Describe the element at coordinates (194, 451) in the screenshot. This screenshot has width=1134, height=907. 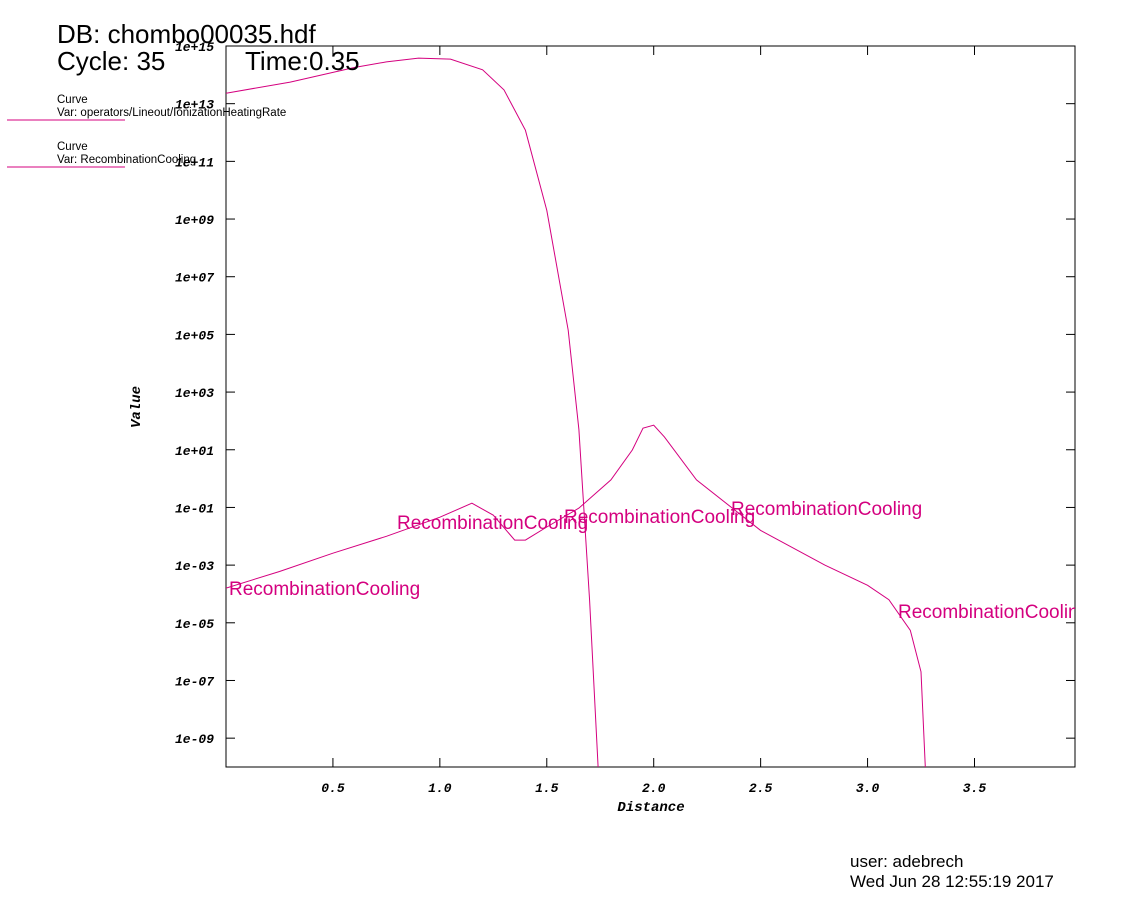
I see `y-tick-label: 1e+01` at that location.